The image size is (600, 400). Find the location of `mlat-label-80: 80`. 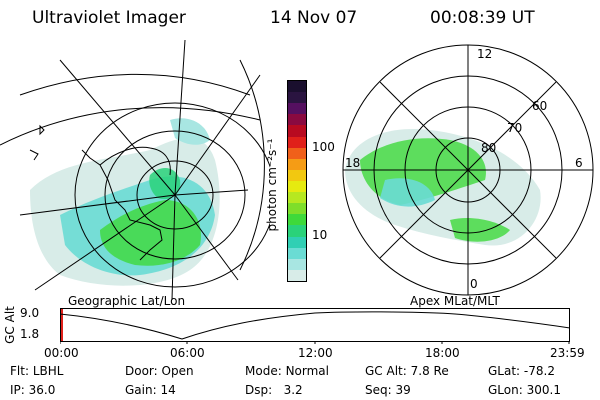

mlat-label-80: 80 is located at coordinates (488, 148).